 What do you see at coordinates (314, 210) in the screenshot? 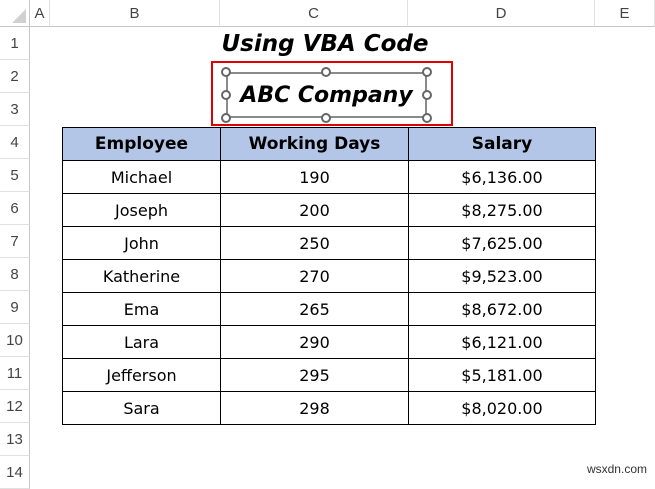
I see `cell-working-days: 200` at bounding box center [314, 210].